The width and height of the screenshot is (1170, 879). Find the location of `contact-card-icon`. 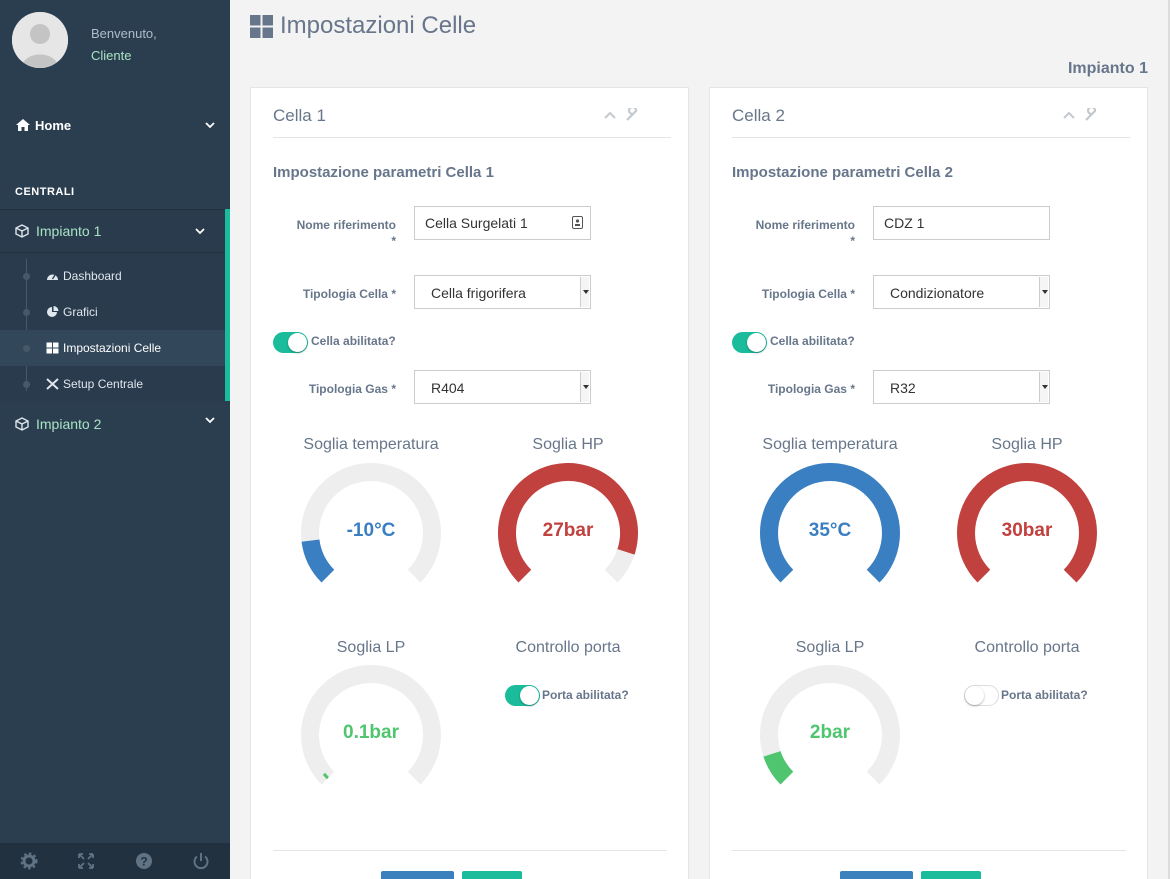

contact-card-icon is located at coordinates (577, 222).